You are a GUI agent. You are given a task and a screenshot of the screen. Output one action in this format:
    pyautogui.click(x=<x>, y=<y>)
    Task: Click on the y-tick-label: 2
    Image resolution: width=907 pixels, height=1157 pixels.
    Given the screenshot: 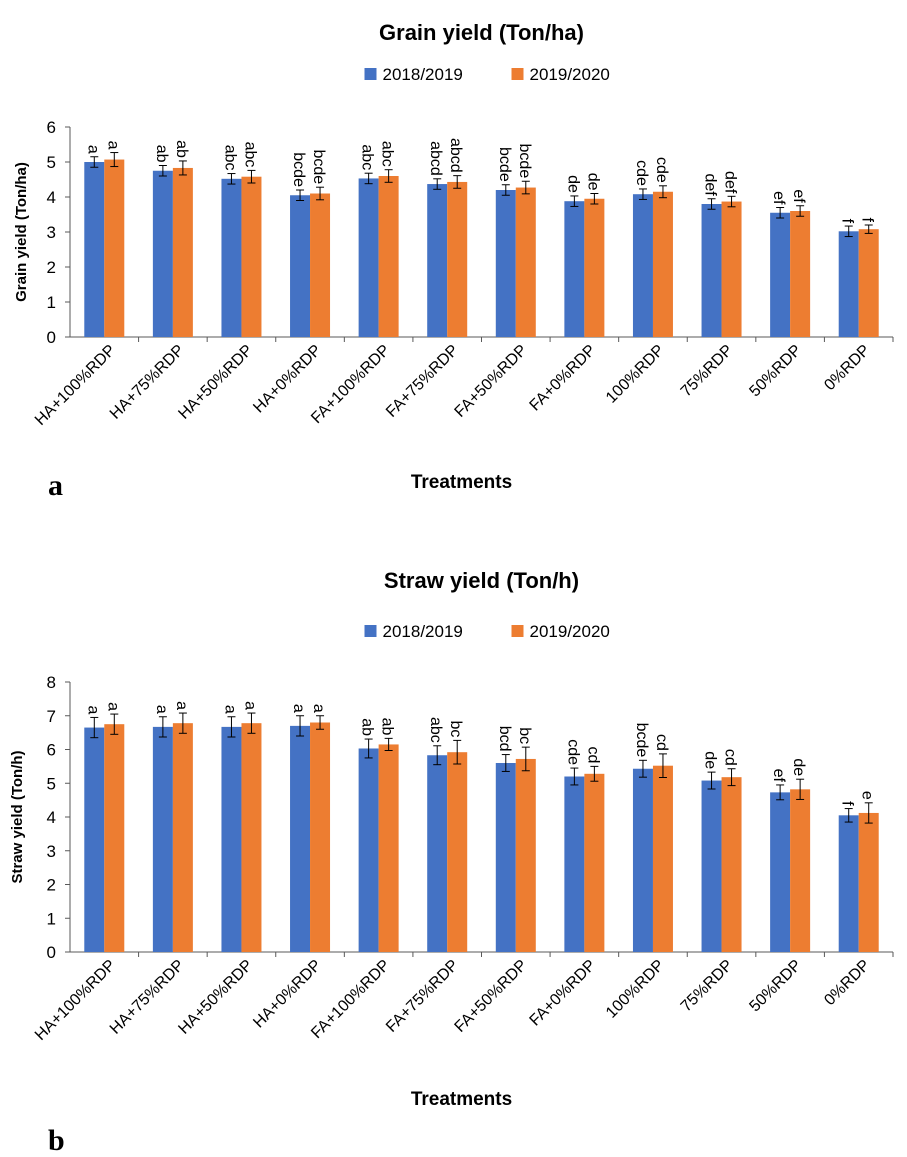 What is the action you would take?
    pyautogui.click(x=51, y=267)
    